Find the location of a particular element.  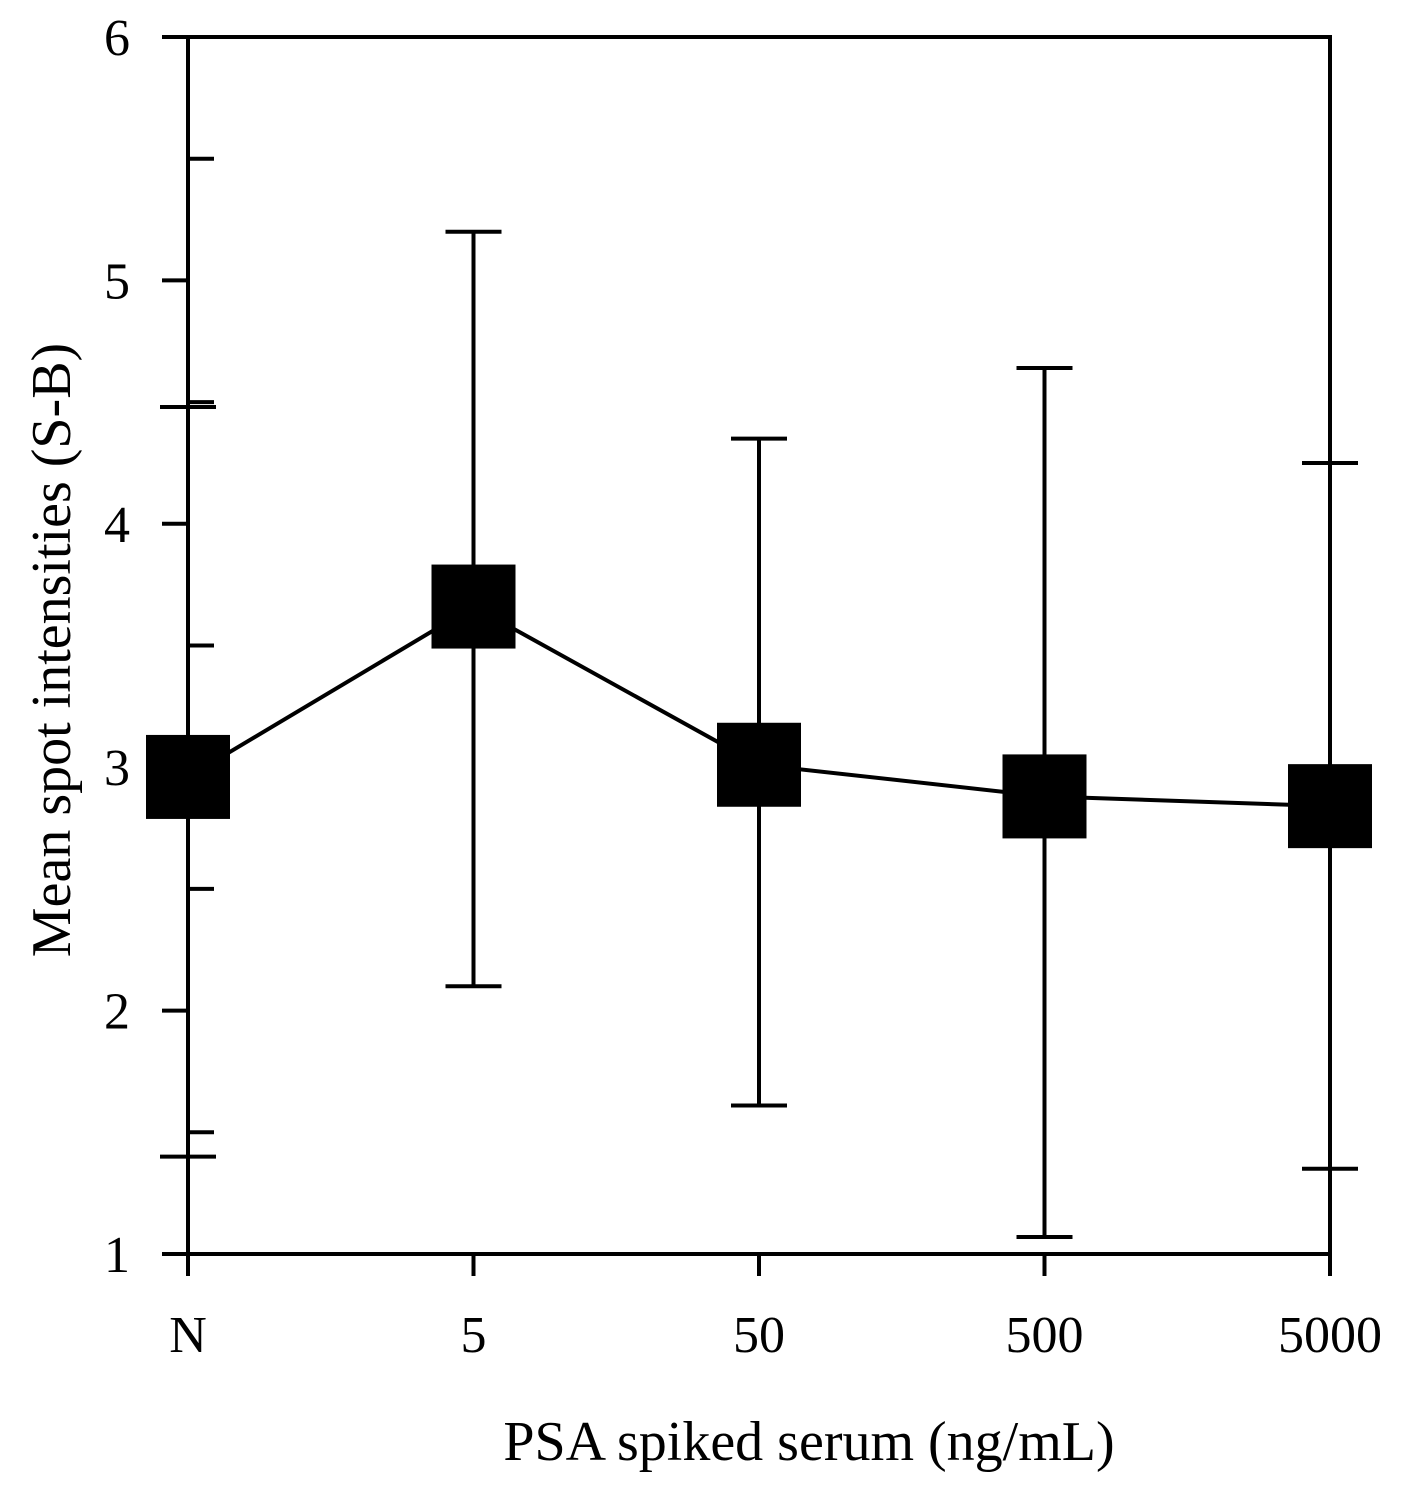

x-tick-label: N is located at coordinates (188, 1335).